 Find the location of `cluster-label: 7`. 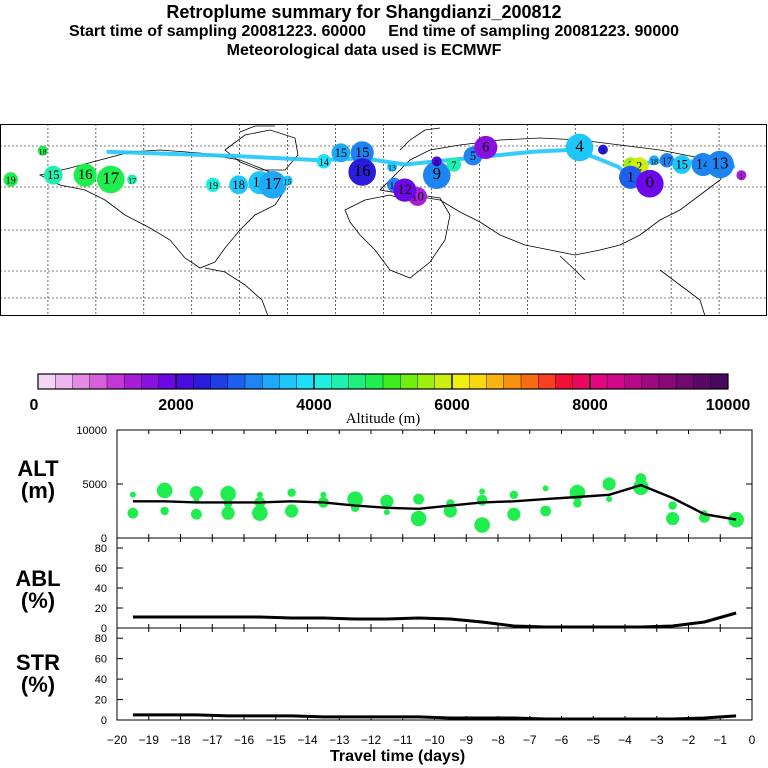

cluster-label: 7 is located at coordinates (453, 166).